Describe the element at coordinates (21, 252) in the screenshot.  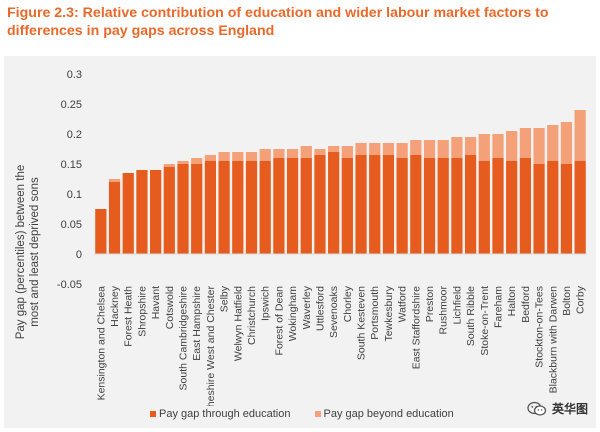
I see `y-axis-label-line-1: Pay gap (percentiles) between the` at that location.